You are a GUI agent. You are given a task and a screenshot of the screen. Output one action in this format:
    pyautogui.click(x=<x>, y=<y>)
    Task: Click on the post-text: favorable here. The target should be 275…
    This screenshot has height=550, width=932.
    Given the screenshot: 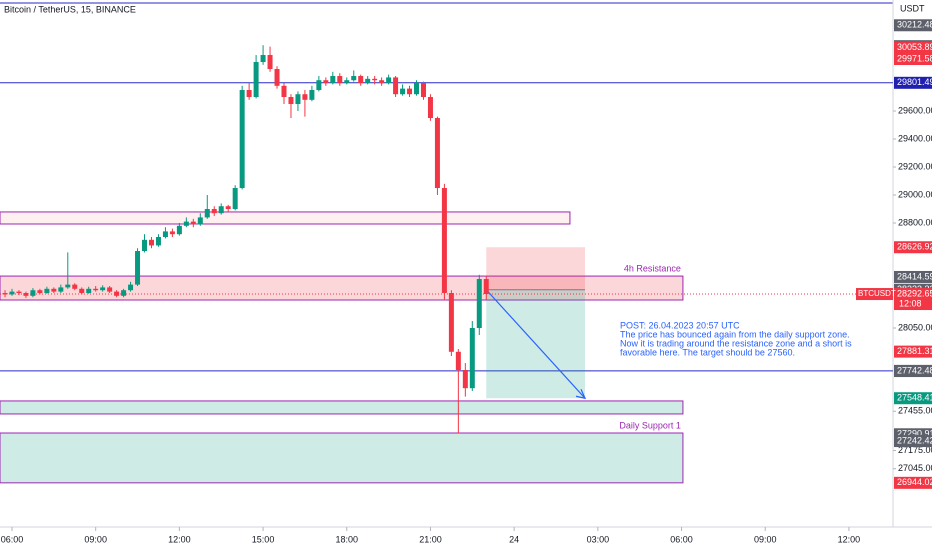 What is the action you would take?
    pyautogui.click(x=707, y=352)
    